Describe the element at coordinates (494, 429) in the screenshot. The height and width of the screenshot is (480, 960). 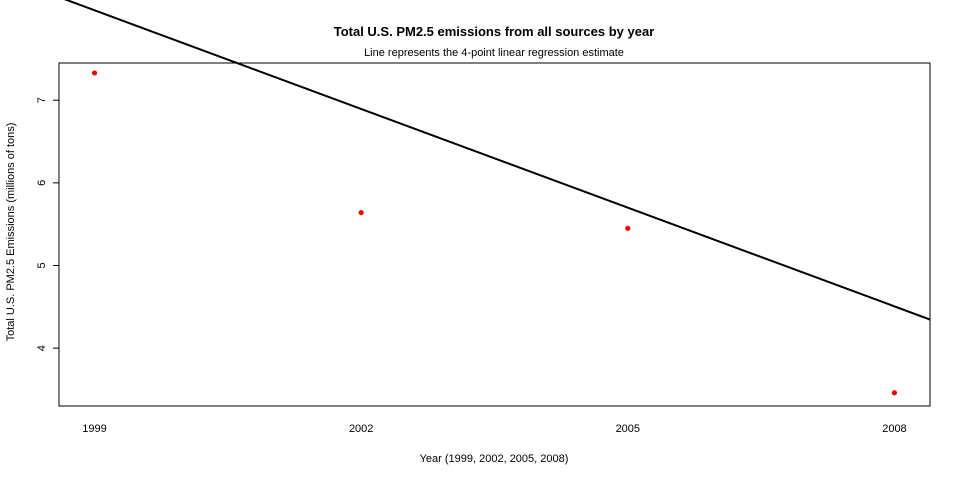
I see `x-axis: 1999 2002 2005 2008` at that location.